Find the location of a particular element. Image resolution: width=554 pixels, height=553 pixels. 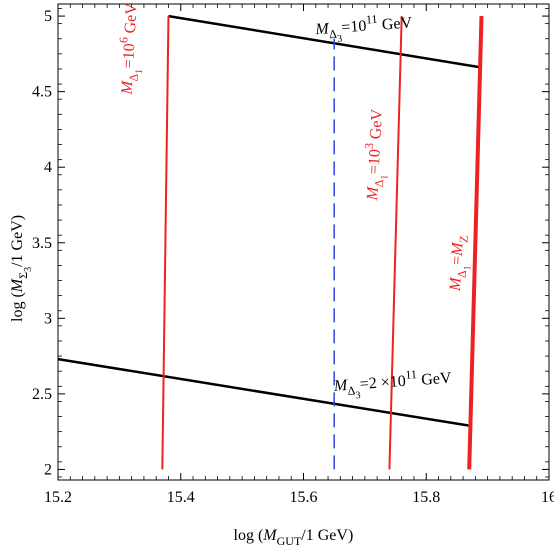

y-axis-label: log (MΣ3/1 GeV) is located at coordinates (21, 268).